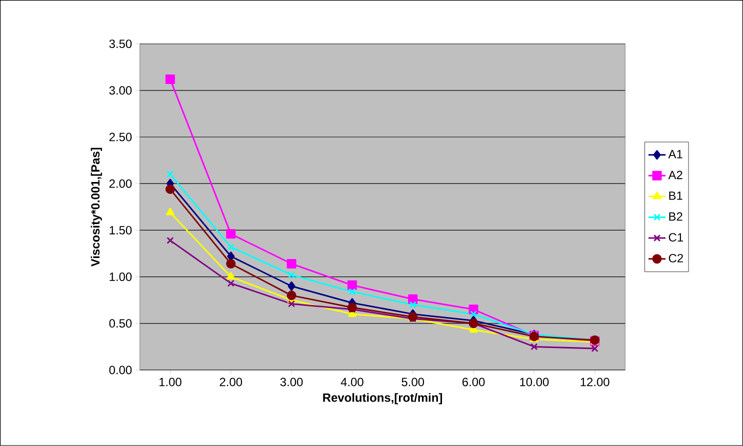 This screenshot has height=446, width=743. Describe the element at coordinates (120, 323) in the screenshot. I see `y-tick-label: 0.50` at that location.